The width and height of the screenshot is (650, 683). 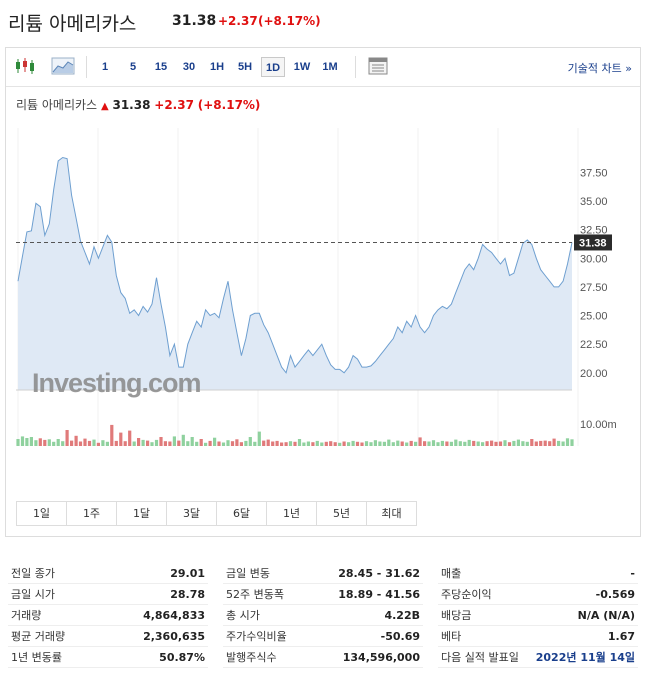 What do you see at coordinates (33, 594) in the screenshot?
I see `stat-label: 금일 시가` at bounding box center [33, 594].